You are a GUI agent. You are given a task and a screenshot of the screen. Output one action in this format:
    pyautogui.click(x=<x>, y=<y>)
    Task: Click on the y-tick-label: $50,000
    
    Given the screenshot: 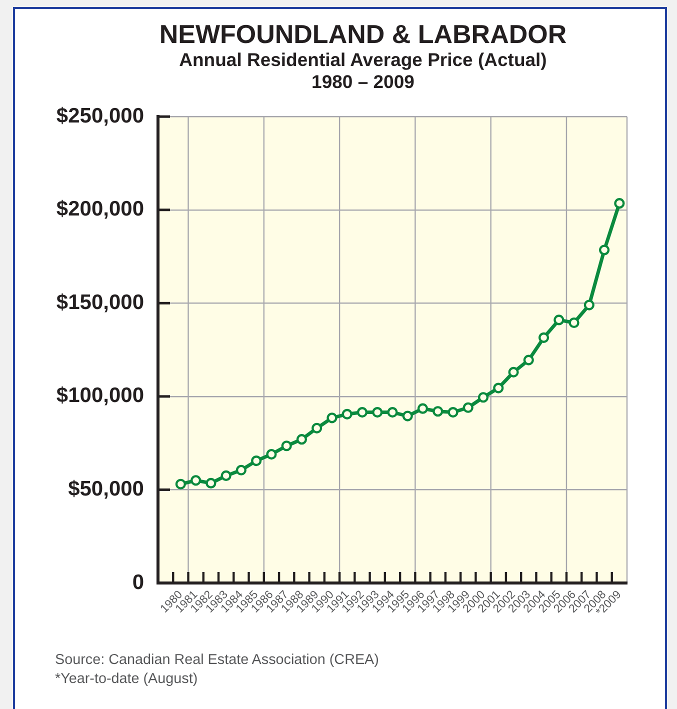 What is the action you would take?
    pyautogui.click(x=106, y=489)
    